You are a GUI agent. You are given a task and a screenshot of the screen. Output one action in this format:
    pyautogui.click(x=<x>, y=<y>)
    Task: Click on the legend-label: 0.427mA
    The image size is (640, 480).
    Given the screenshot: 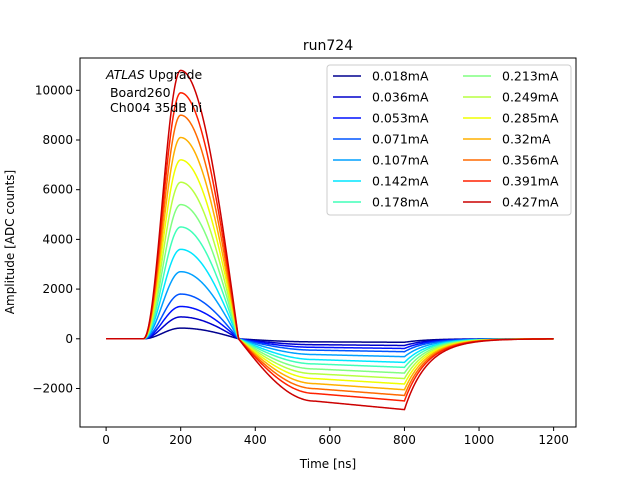 What is the action you would take?
    pyautogui.click(x=530, y=202)
    